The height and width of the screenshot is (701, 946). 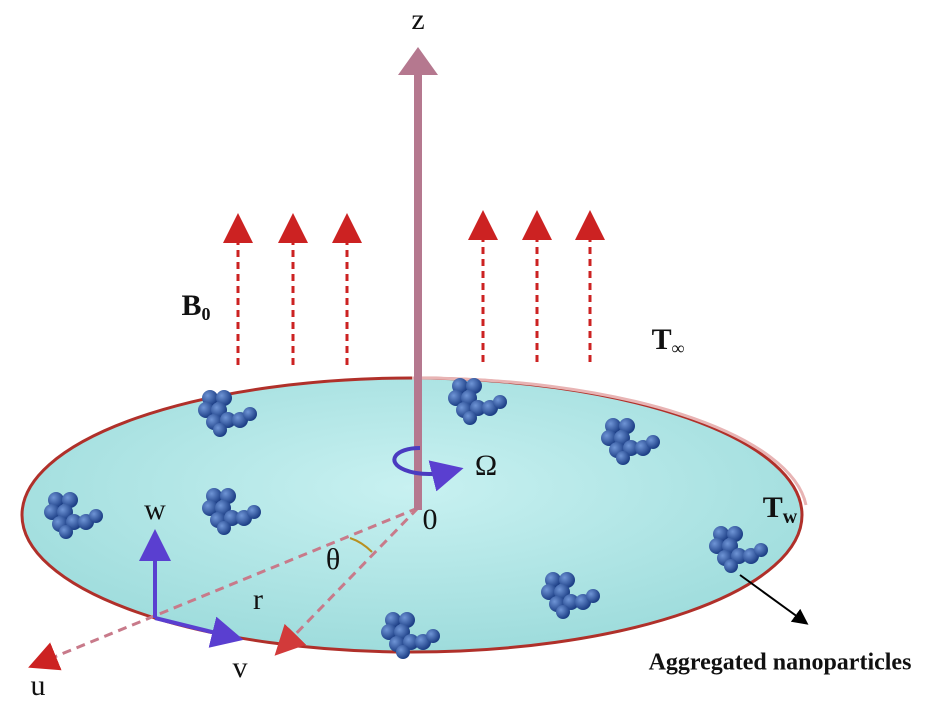 What do you see at coordinates (662, 339) in the screenshot?
I see `label-t-inf-main: T` at bounding box center [662, 339].